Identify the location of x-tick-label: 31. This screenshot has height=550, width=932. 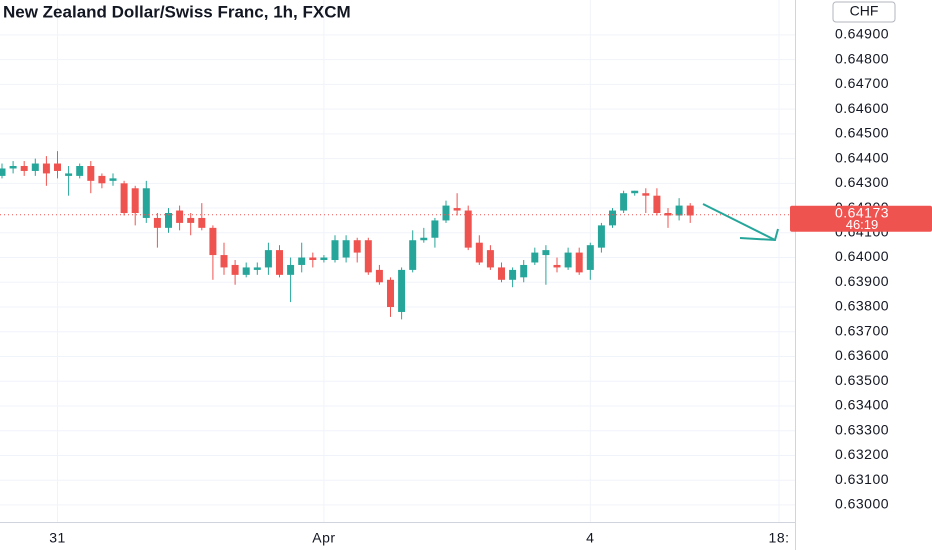
(57, 538).